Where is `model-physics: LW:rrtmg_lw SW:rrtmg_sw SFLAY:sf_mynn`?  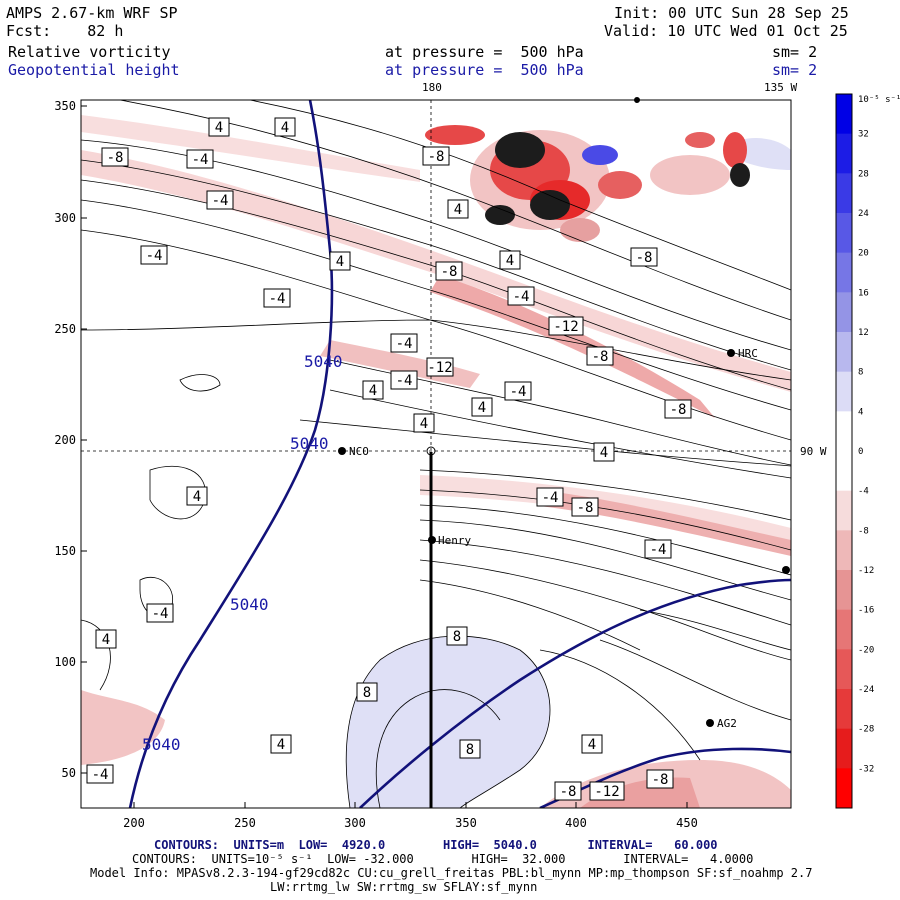 model-physics: LW:rrtmg_lw SW:rrtmg_sw SFLAY:sf_mynn is located at coordinates (404, 887).